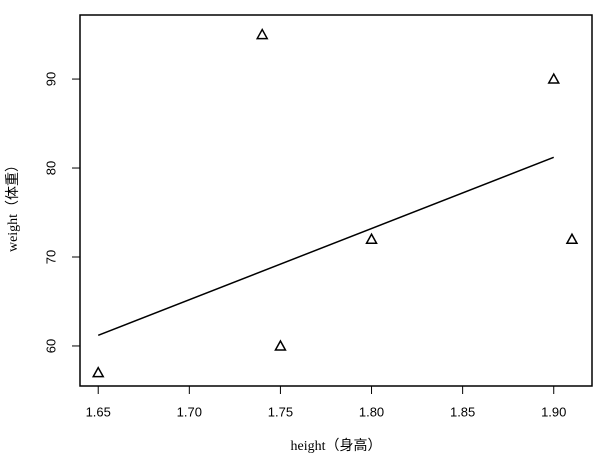 The width and height of the screenshot is (600, 462). Describe the element at coordinates (336, 445) in the screenshot. I see `x-axis-title: height（身高）` at that location.